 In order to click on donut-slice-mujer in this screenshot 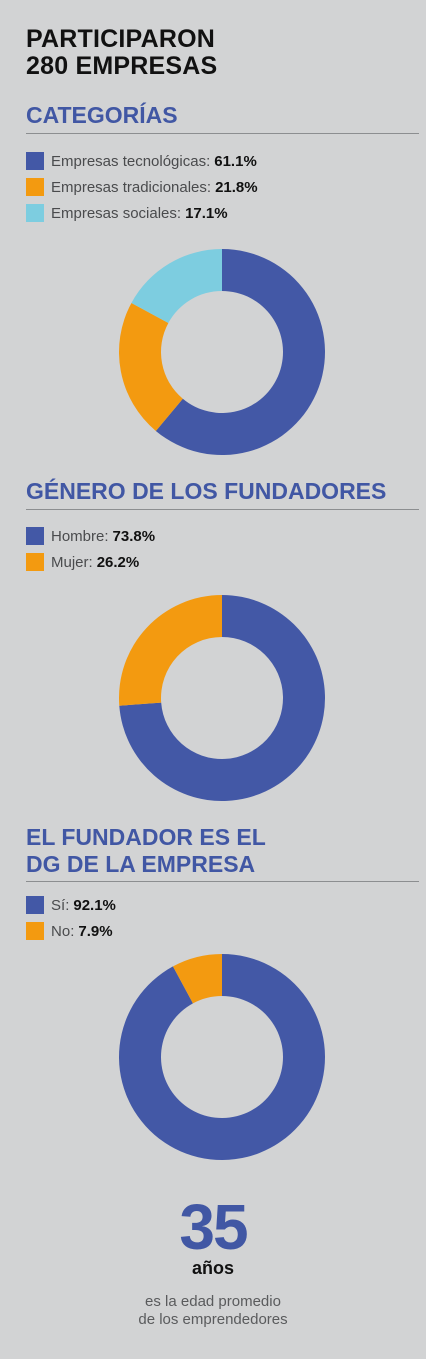, I will do `click(170, 650)`.